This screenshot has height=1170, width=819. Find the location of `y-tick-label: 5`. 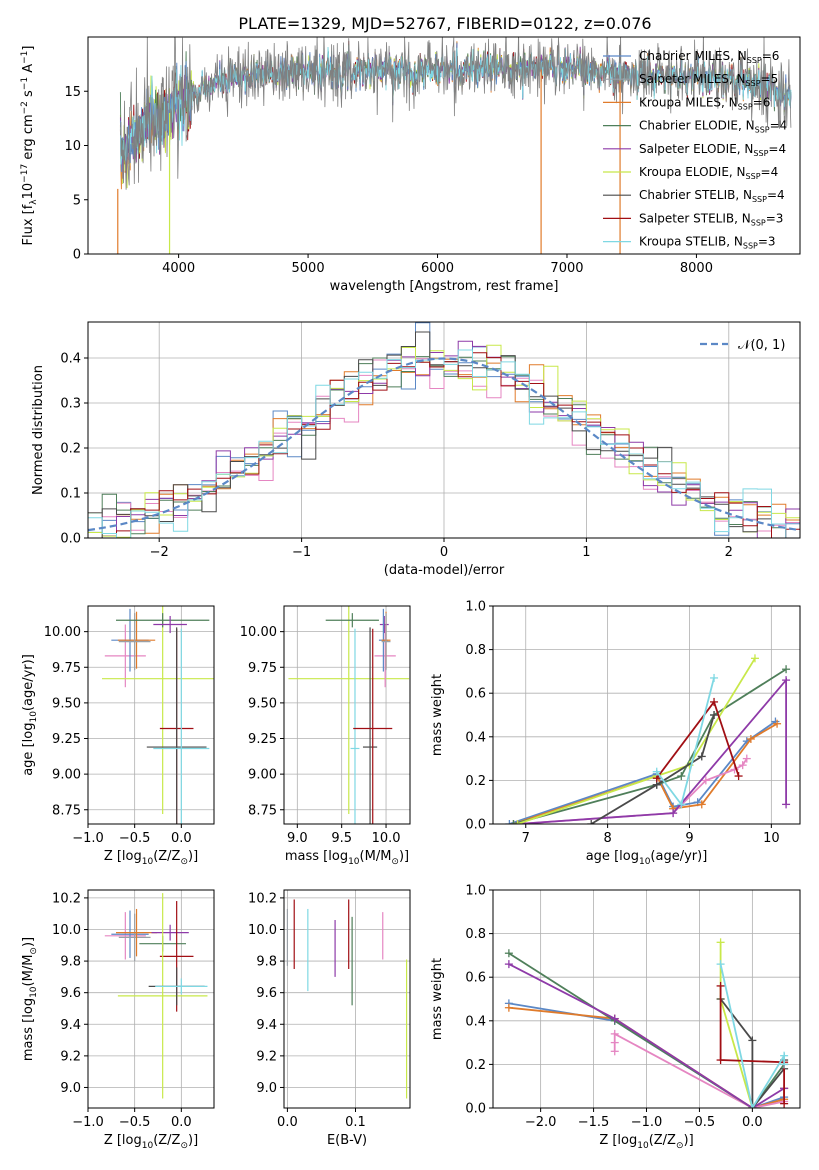

y-tick-label: 5 is located at coordinates (77, 200).